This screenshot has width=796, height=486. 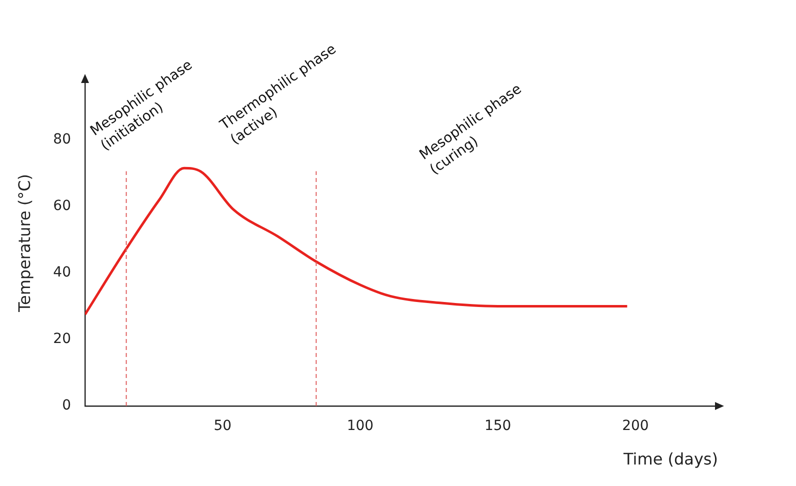 What do you see at coordinates (67, 406) in the screenshot?
I see `y-tick-label: 0` at bounding box center [67, 406].